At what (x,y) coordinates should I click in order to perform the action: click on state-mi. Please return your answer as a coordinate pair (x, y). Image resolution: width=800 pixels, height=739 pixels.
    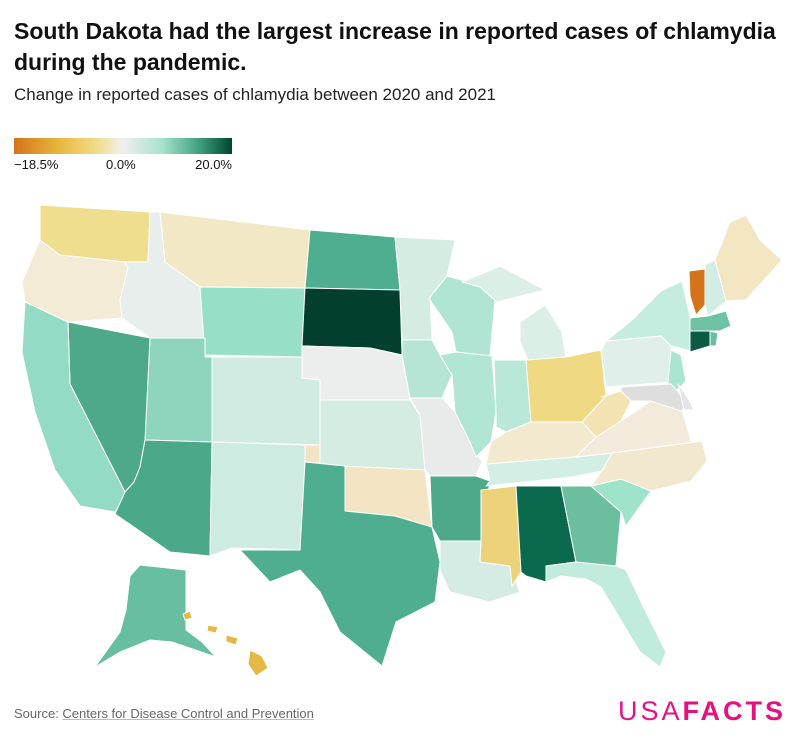
    Looking at the image, I should click on (503, 284).